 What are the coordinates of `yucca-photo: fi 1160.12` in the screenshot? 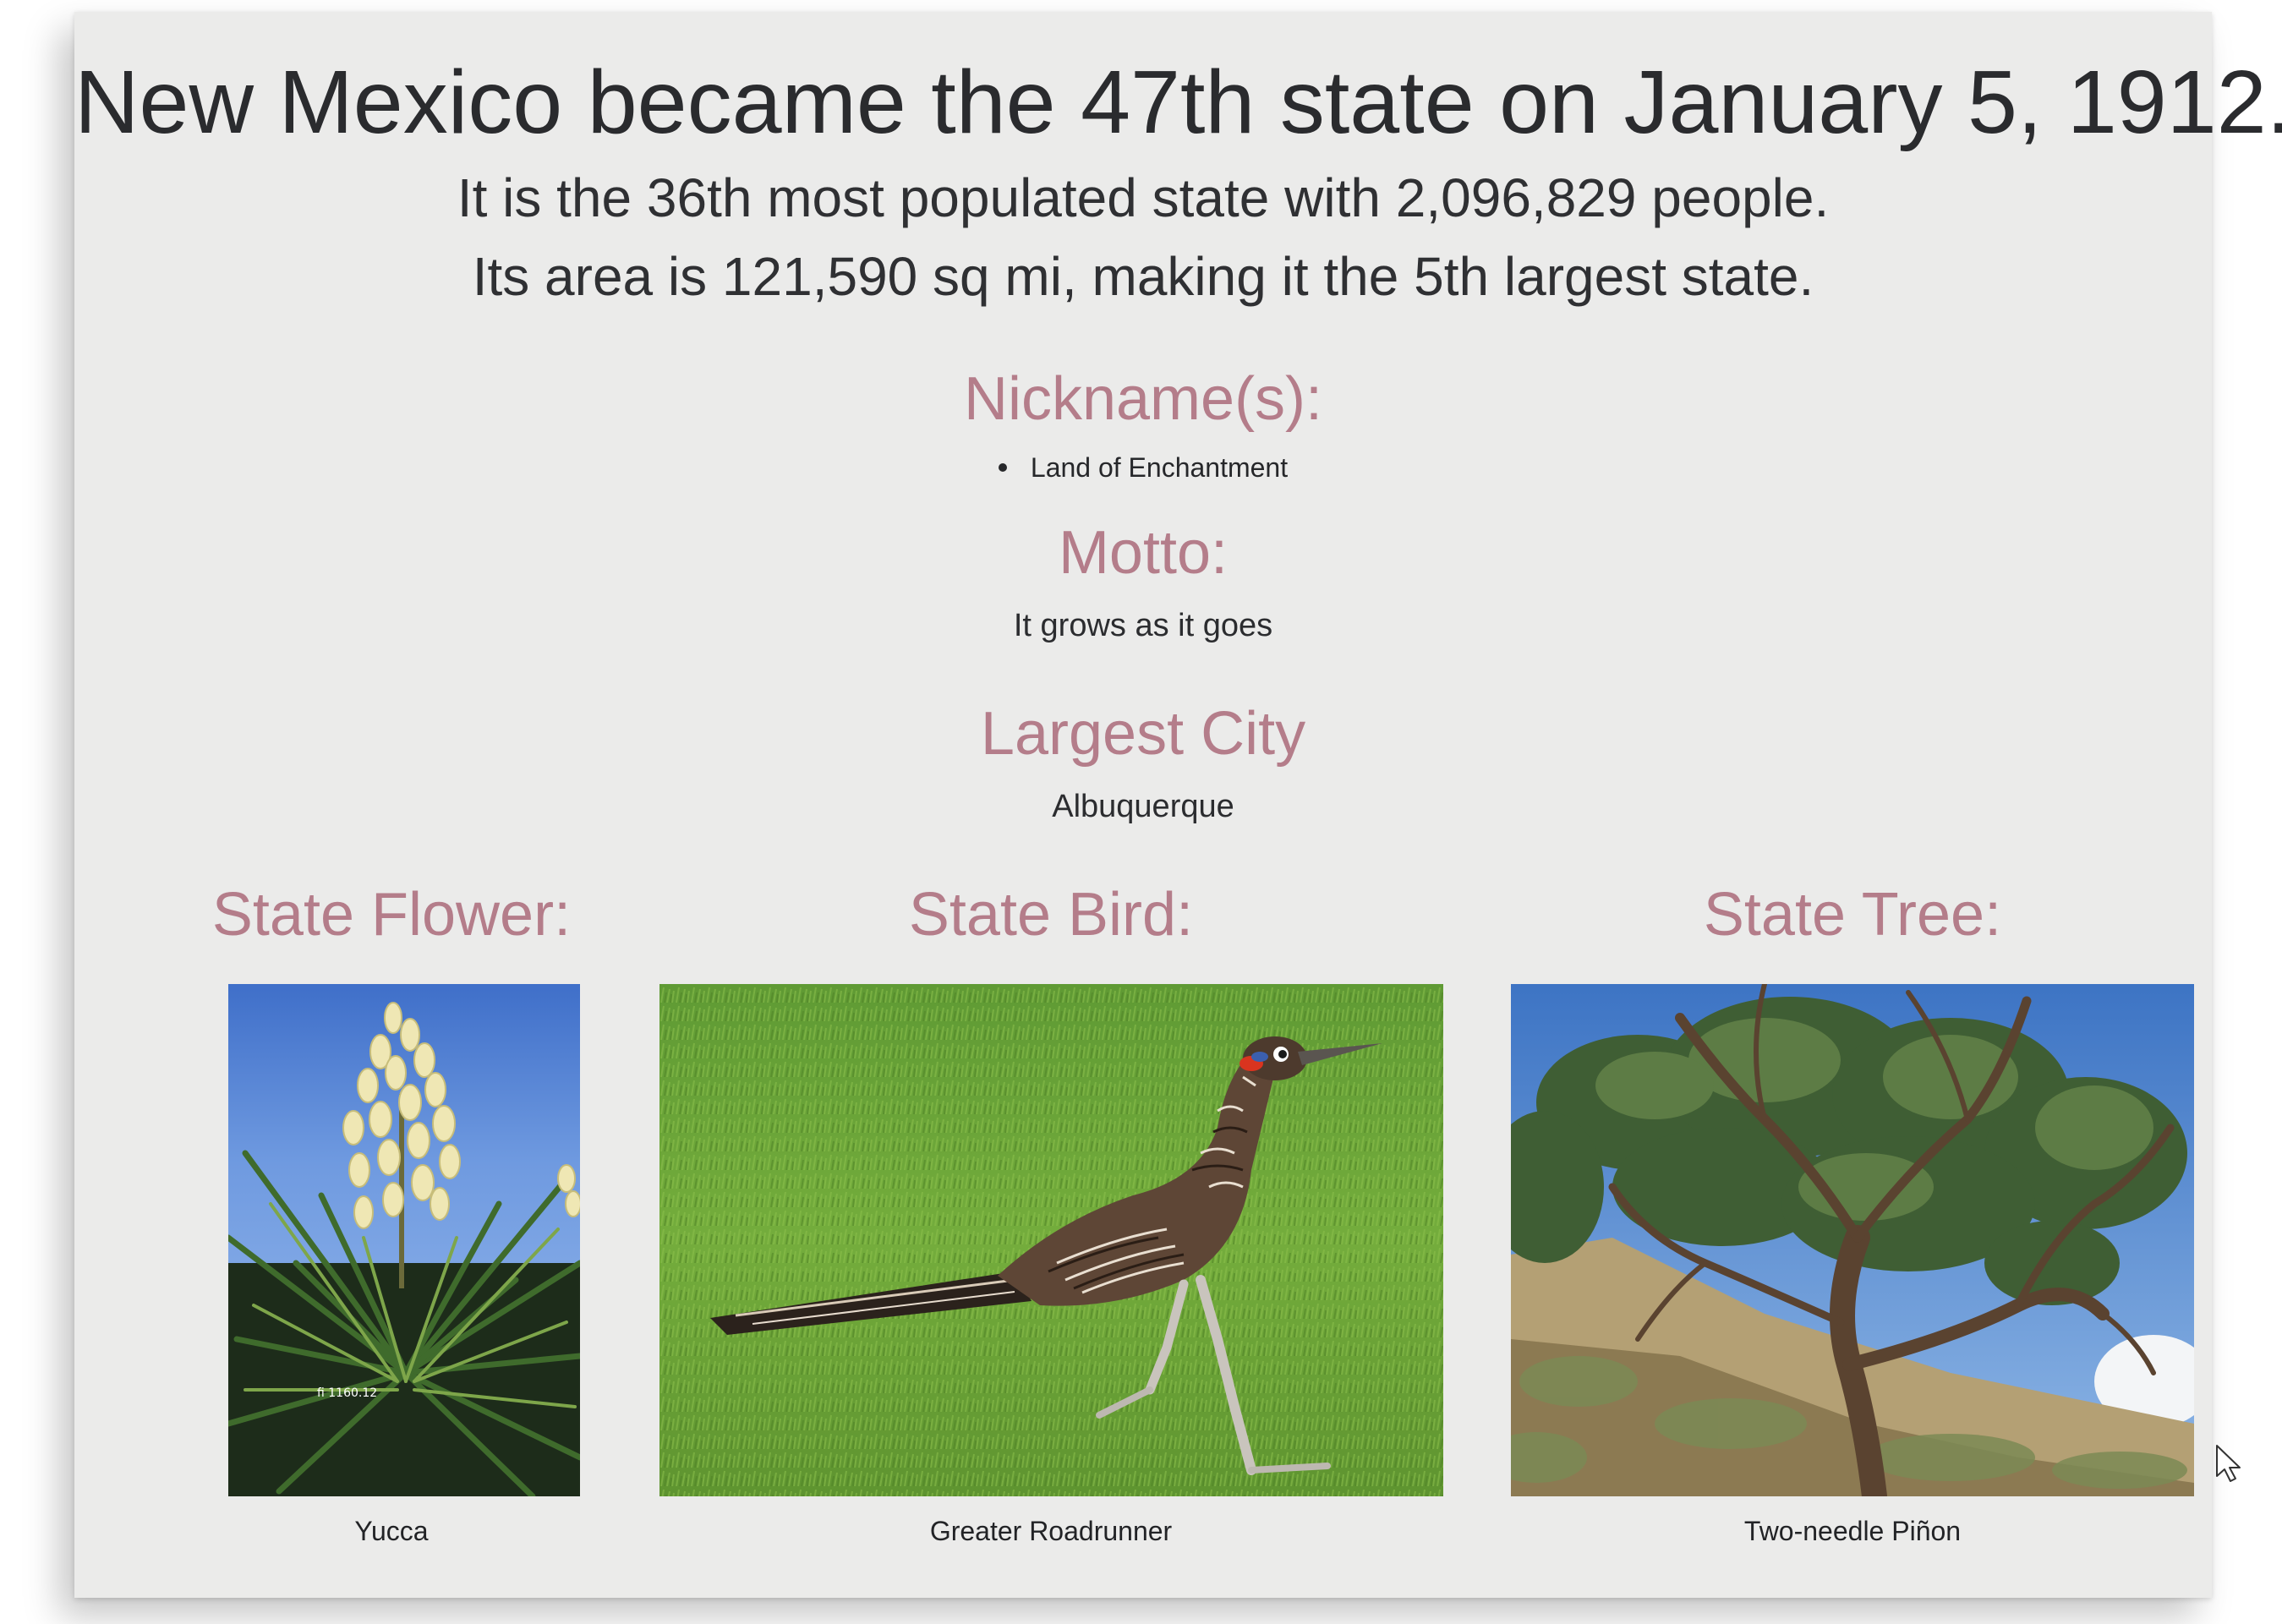 It's located at (404, 1240).